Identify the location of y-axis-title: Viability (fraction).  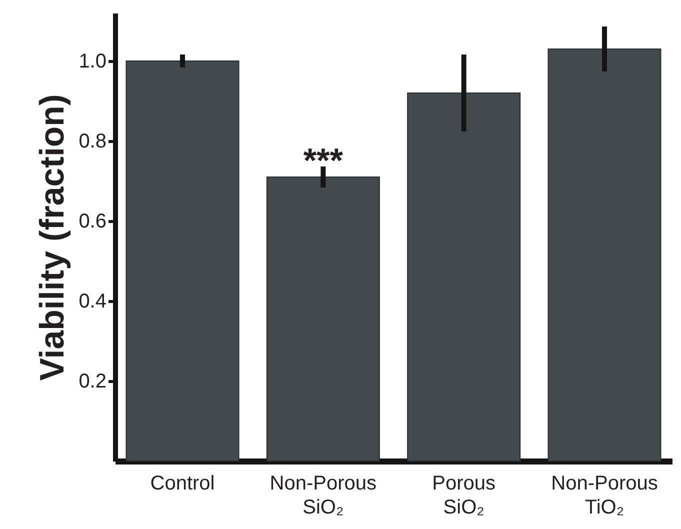
(53, 237).